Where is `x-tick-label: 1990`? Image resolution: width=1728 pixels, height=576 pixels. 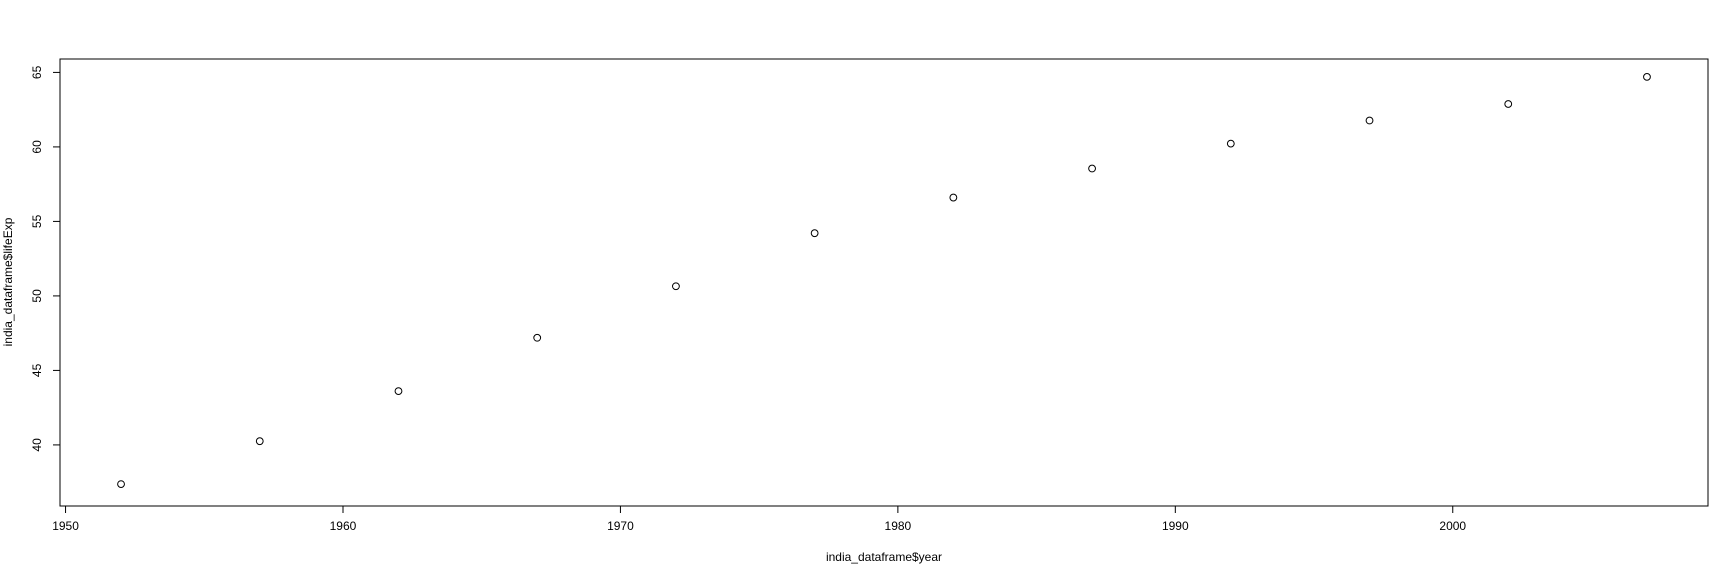
x-tick-label: 1990 is located at coordinates (1175, 526).